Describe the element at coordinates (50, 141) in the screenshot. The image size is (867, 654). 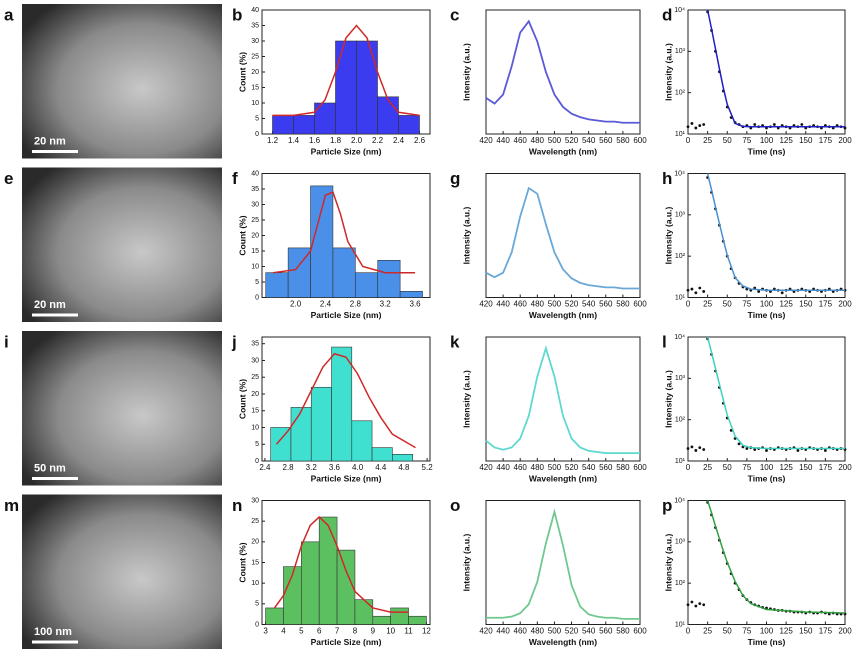
I see `scale-bar-label: 20 nm` at that location.